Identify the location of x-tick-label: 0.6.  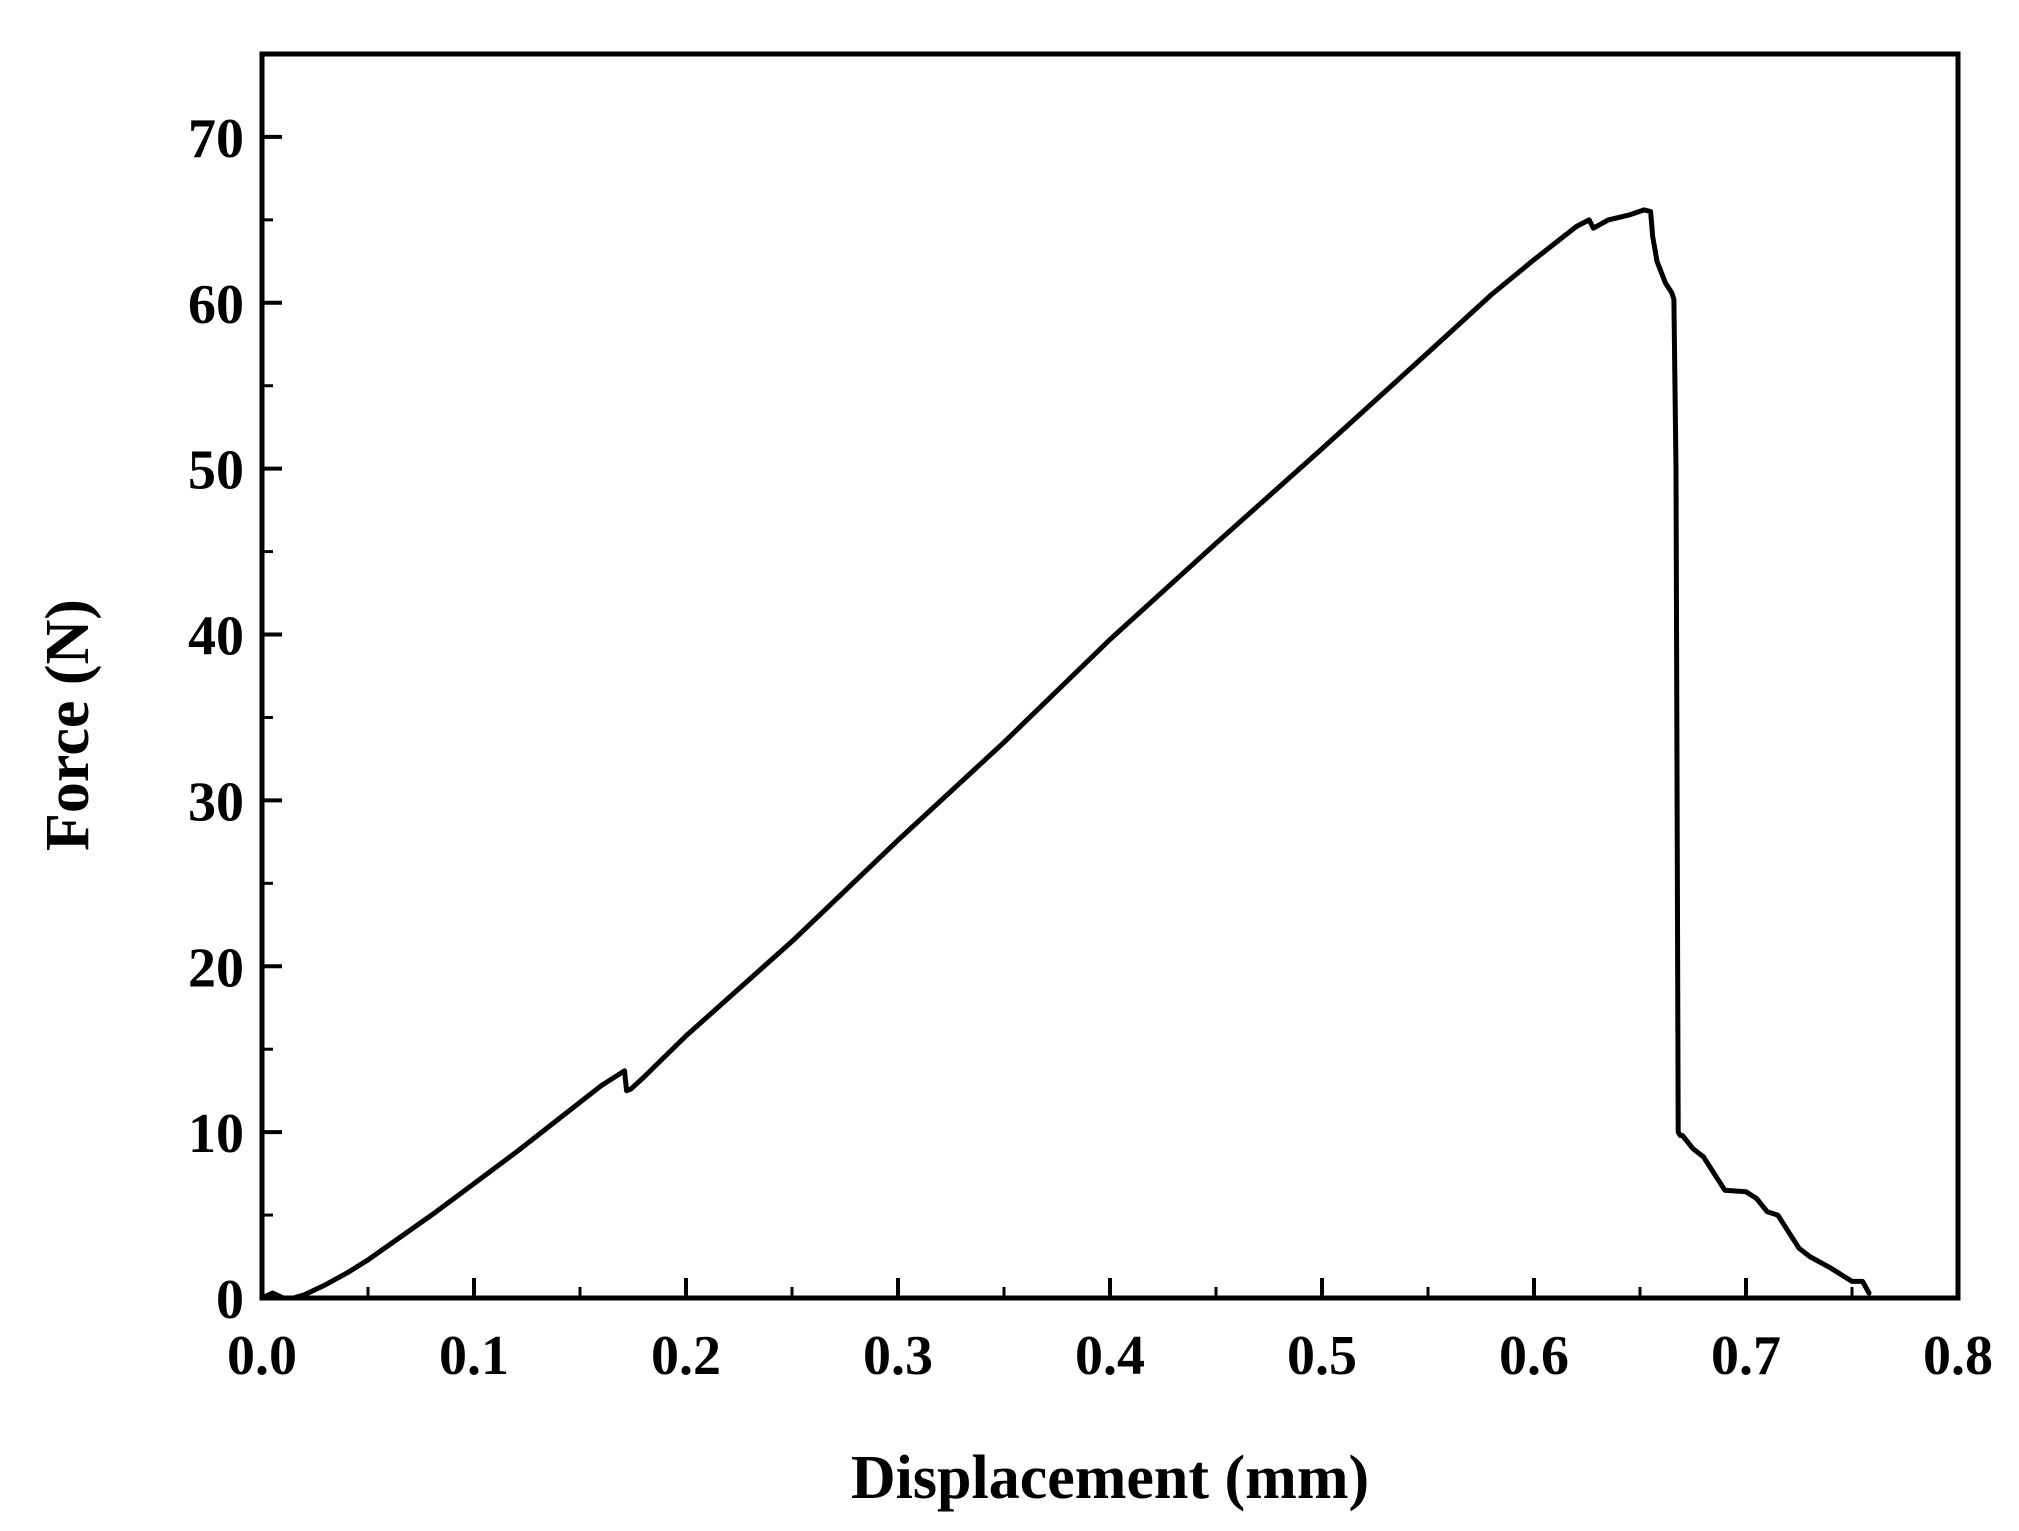
(1534, 1356).